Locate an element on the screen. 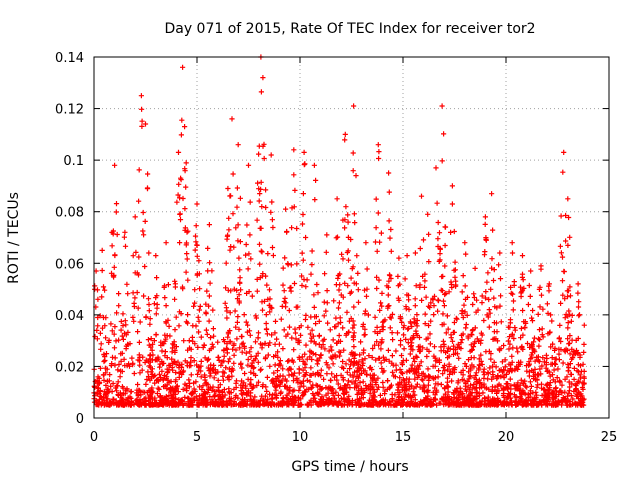  y-tick-label: 0.1 is located at coordinates (73, 161).